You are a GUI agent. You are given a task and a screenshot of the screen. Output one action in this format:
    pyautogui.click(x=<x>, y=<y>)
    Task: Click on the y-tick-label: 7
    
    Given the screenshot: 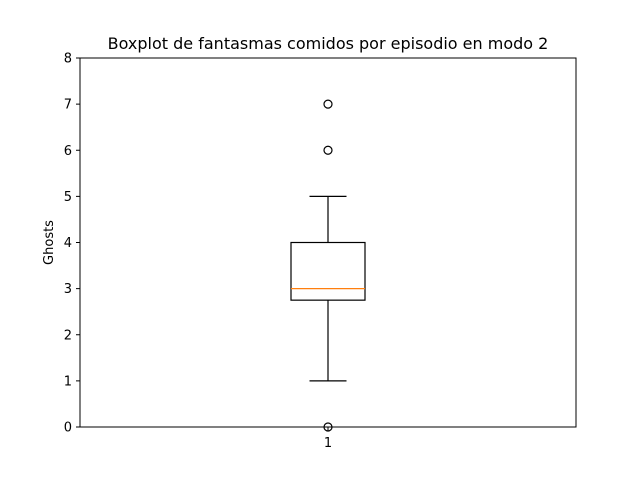 What is the action you would take?
    pyautogui.click(x=68, y=105)
    